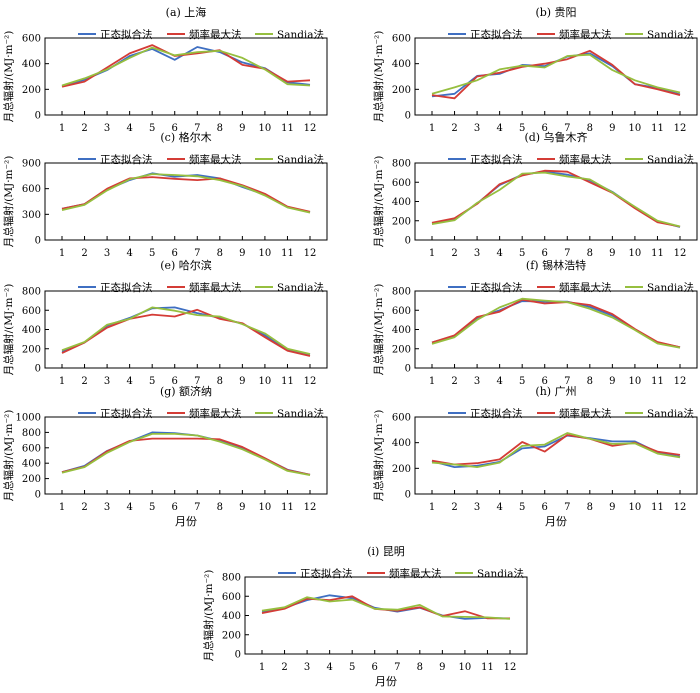 This screenshot has height=693, width=700. What do you see at coordinates (680, 128) in the screenshot?
I see `x-tick-label: 12` at bounding box center [680, 128].